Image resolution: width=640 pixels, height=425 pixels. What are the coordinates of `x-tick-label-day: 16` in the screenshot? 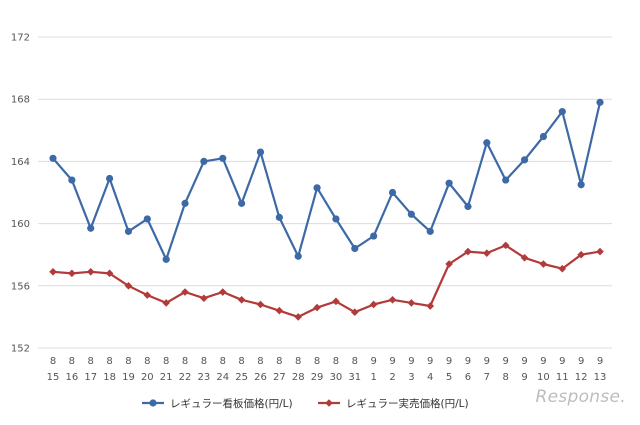 It's located at (71, 377).